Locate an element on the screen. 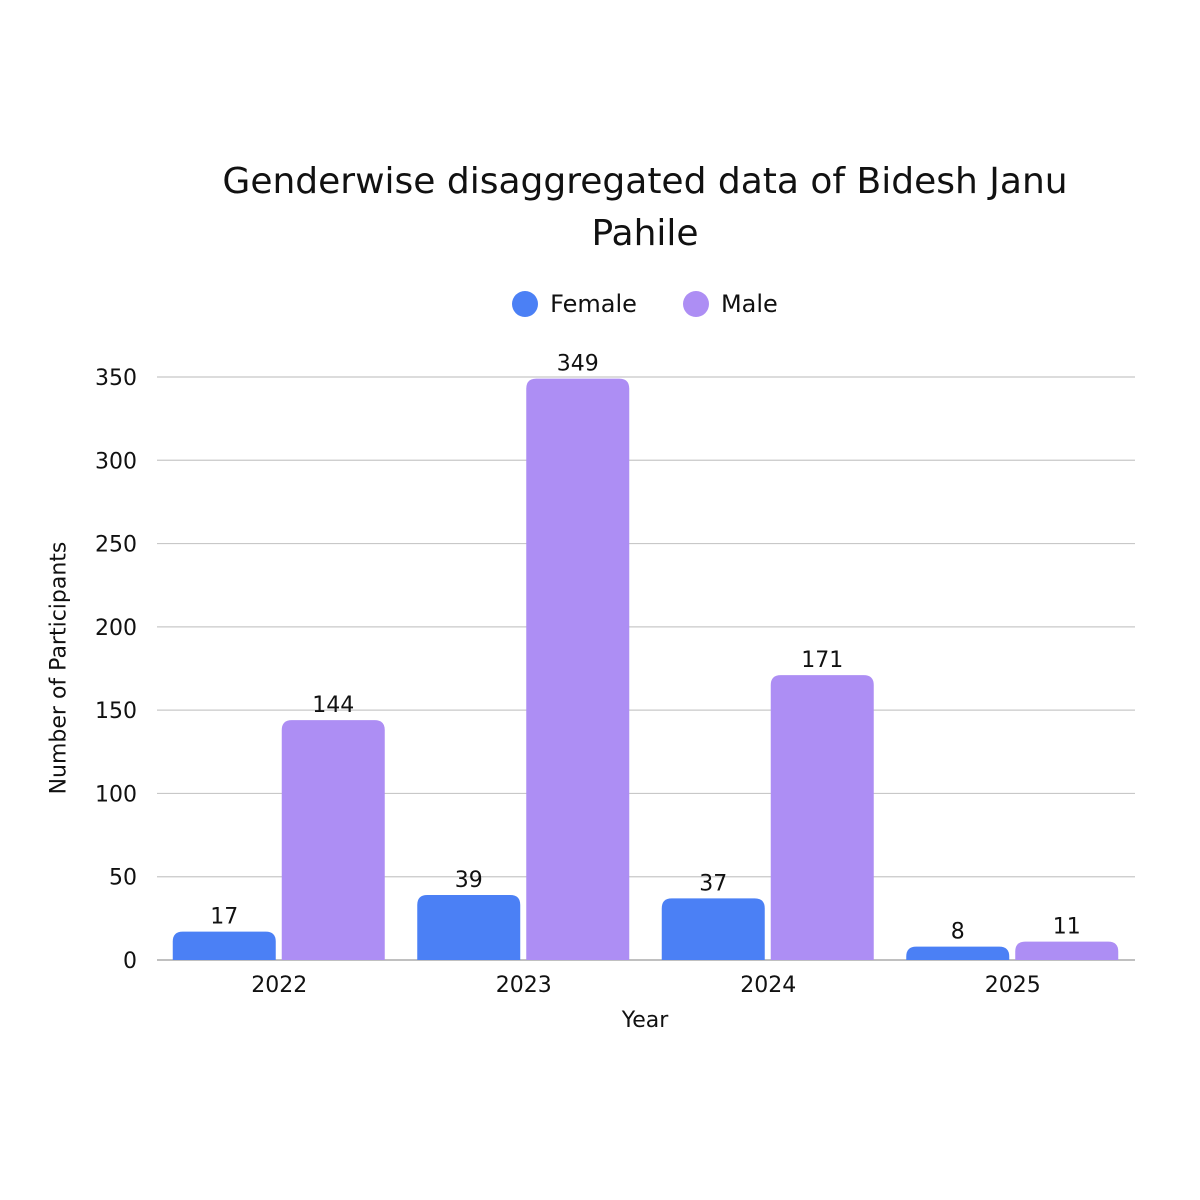 The width and height of the screenshot is (1200, 1200). bar-female-2025 is located at coordinates (958, 953).